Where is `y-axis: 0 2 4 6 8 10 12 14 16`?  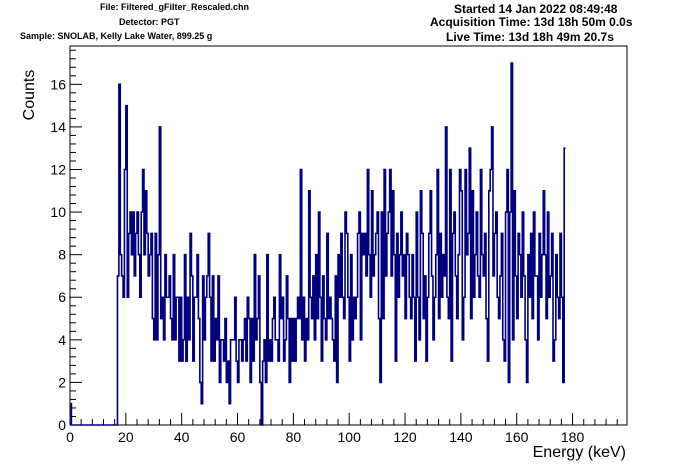 y-axis: 0 2 4 6 8 10 12 14 16 is located at coordinates (66, 241).